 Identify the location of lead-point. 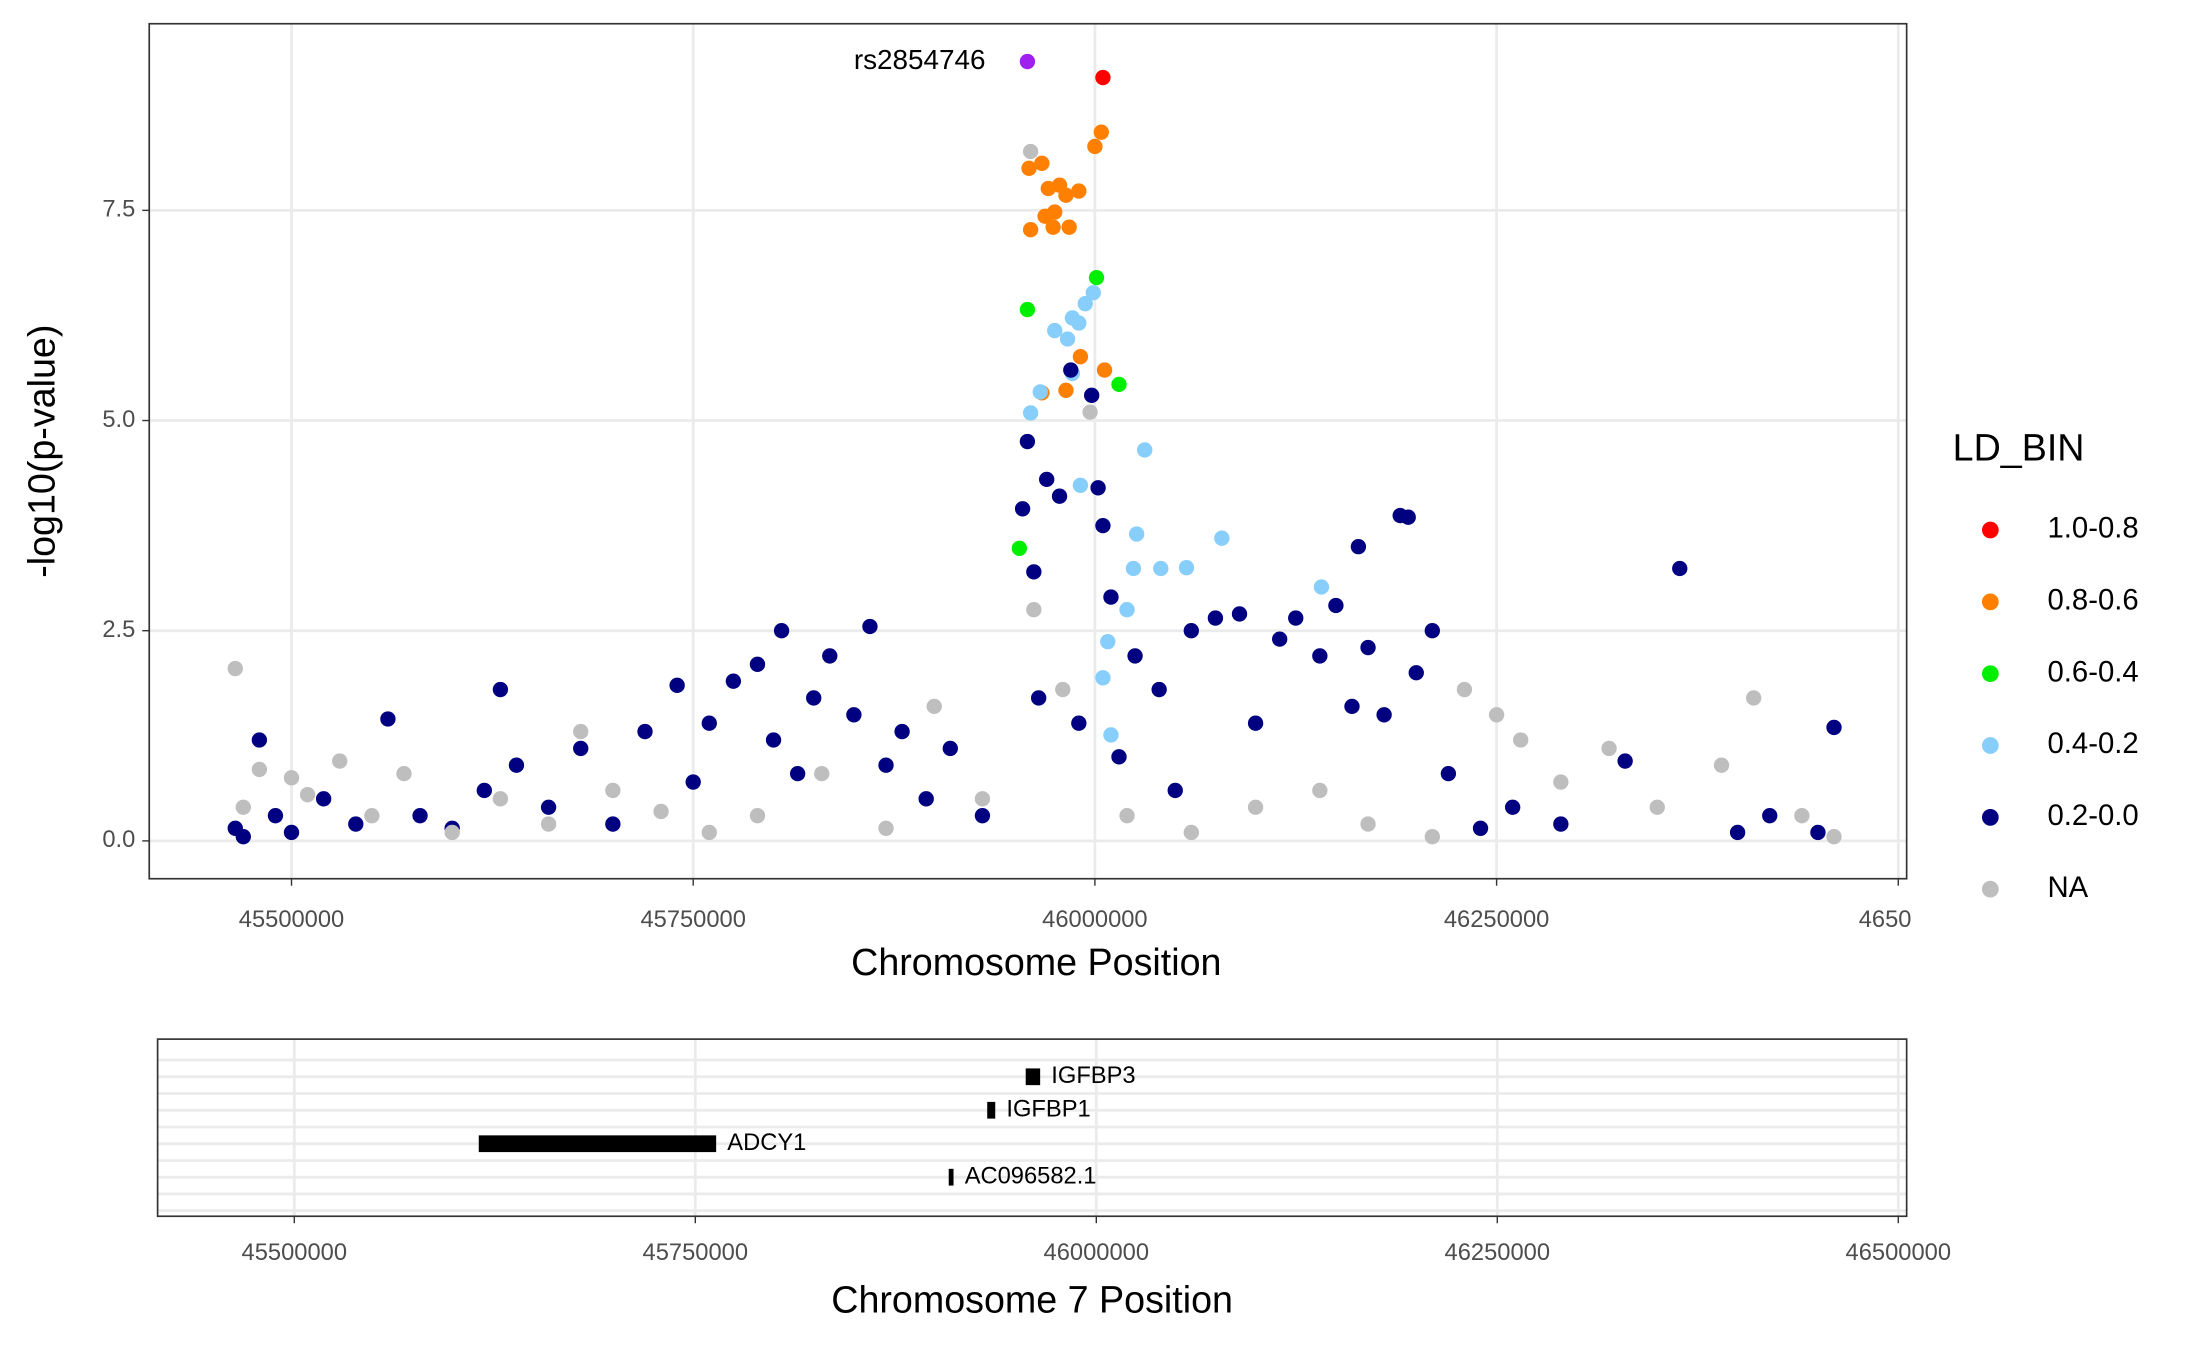
(1027, 61).